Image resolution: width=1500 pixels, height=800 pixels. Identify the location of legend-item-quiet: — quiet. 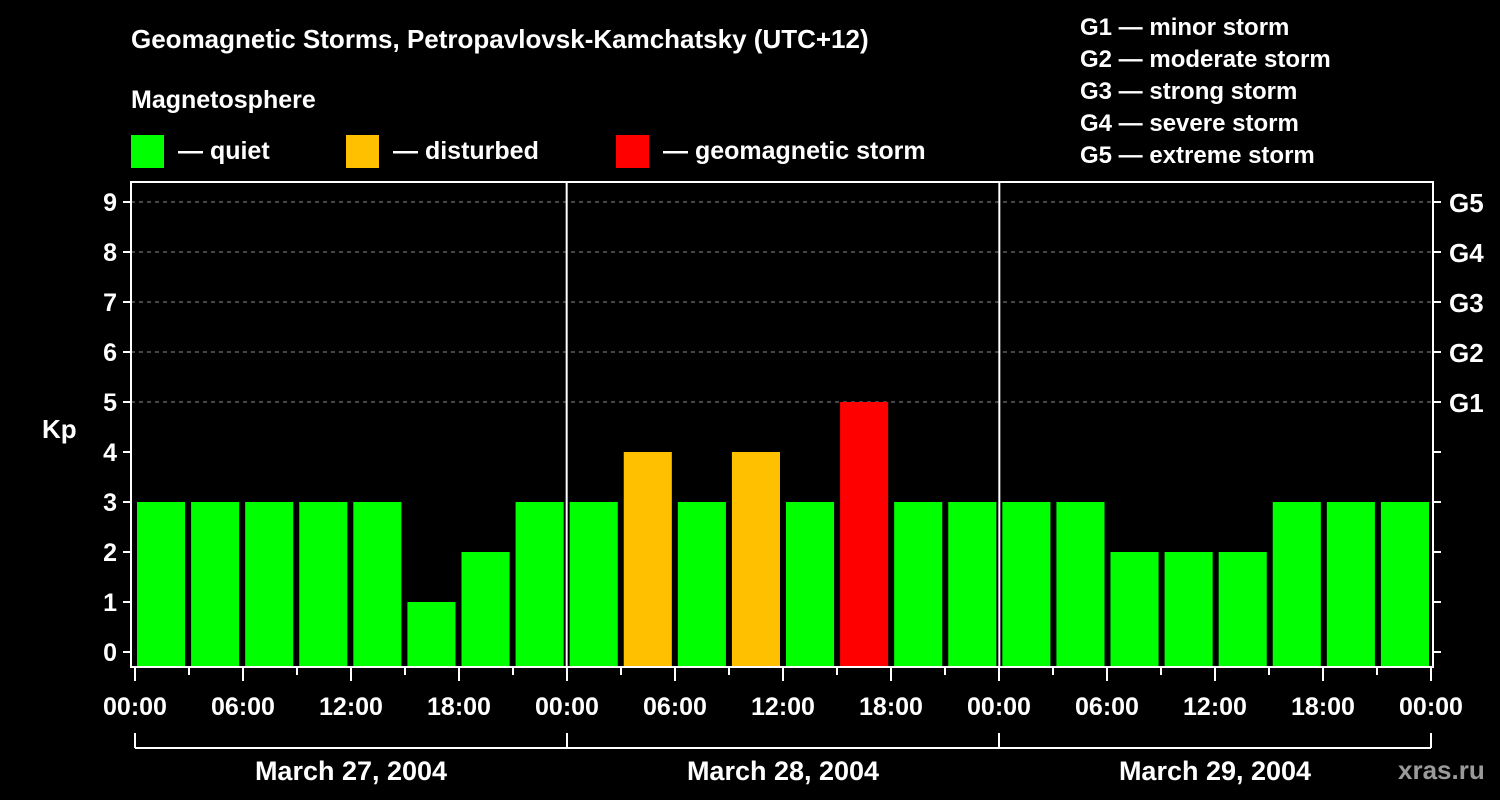
(200, 151).